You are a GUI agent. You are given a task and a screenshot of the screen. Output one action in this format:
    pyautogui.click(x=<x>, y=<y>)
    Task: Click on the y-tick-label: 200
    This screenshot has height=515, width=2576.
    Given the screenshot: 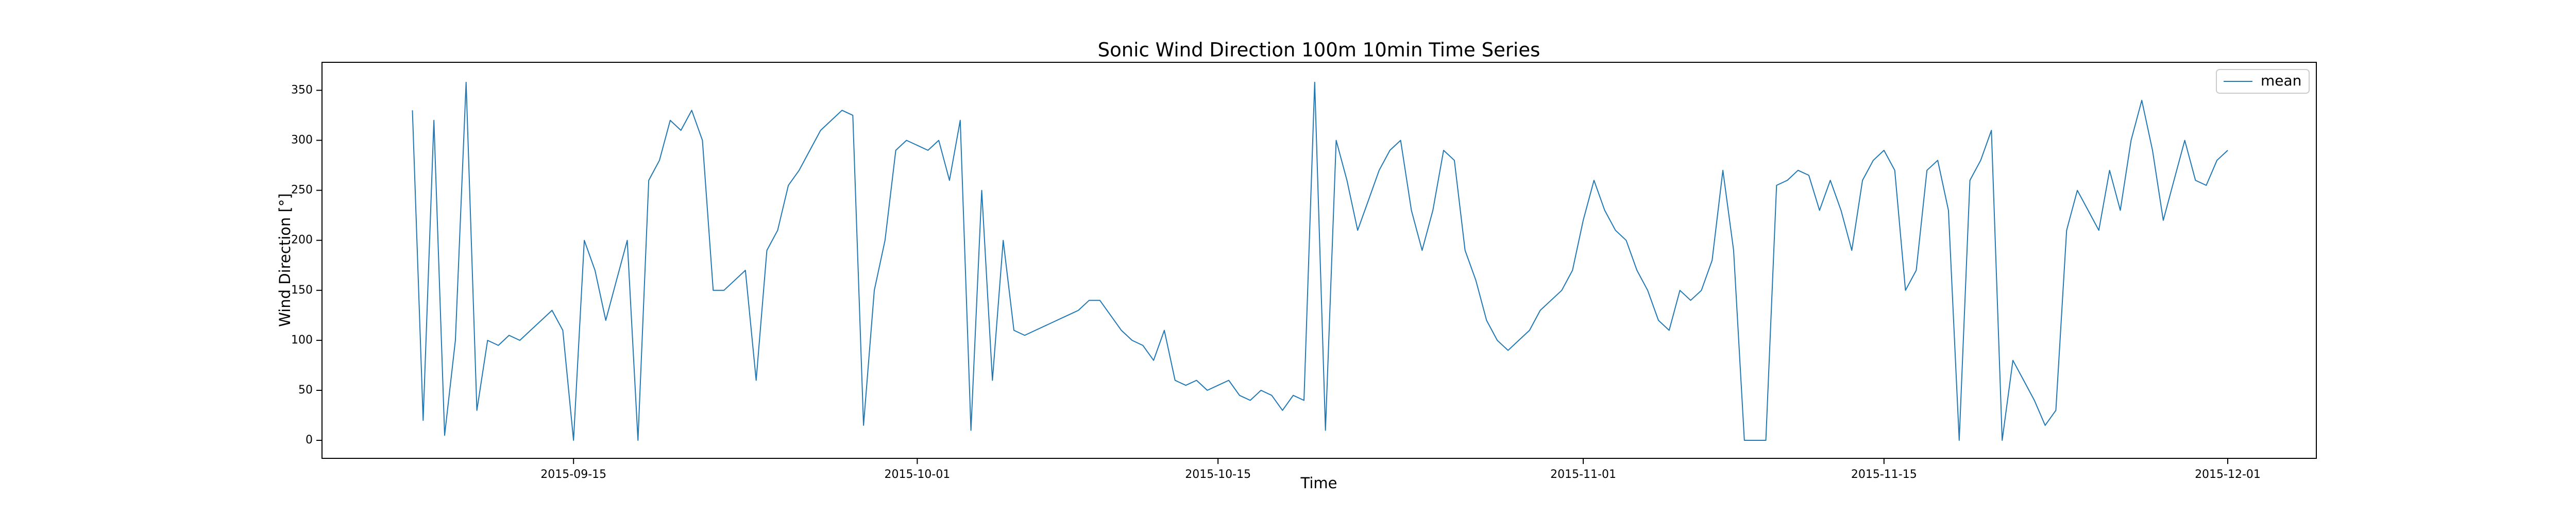 What is the action you would take?
    pyautogui.click(x=302, y=241)
    